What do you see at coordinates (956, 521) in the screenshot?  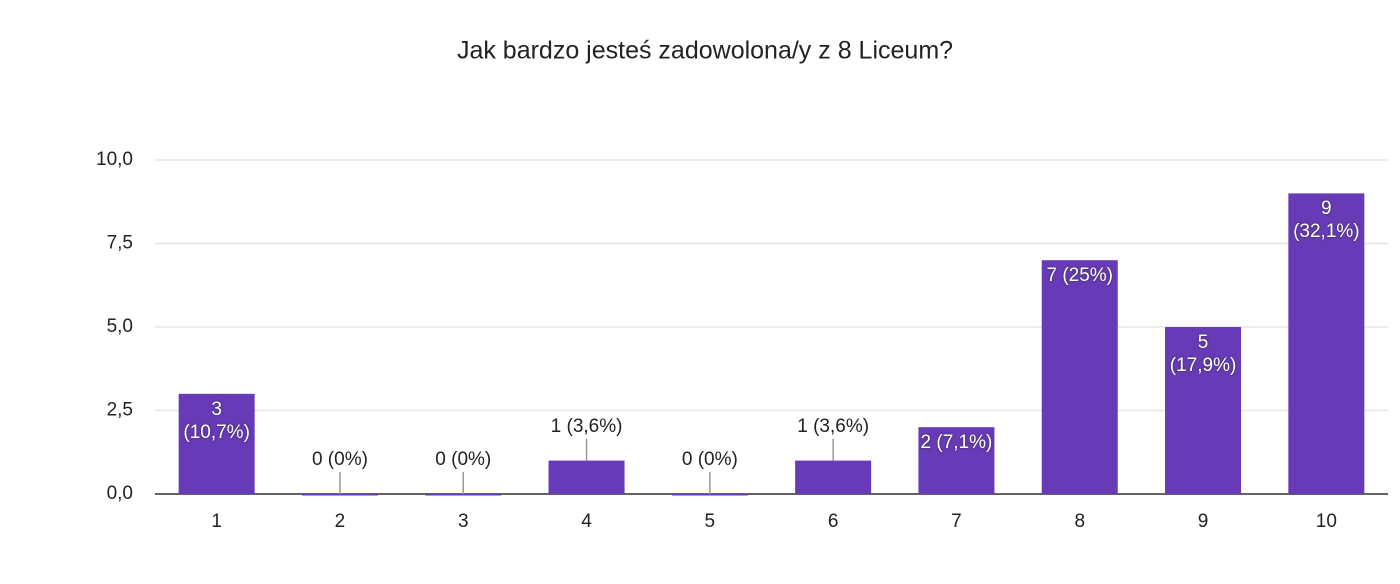 I see `x-tick-label: 7` at bounding box center [956, 521].